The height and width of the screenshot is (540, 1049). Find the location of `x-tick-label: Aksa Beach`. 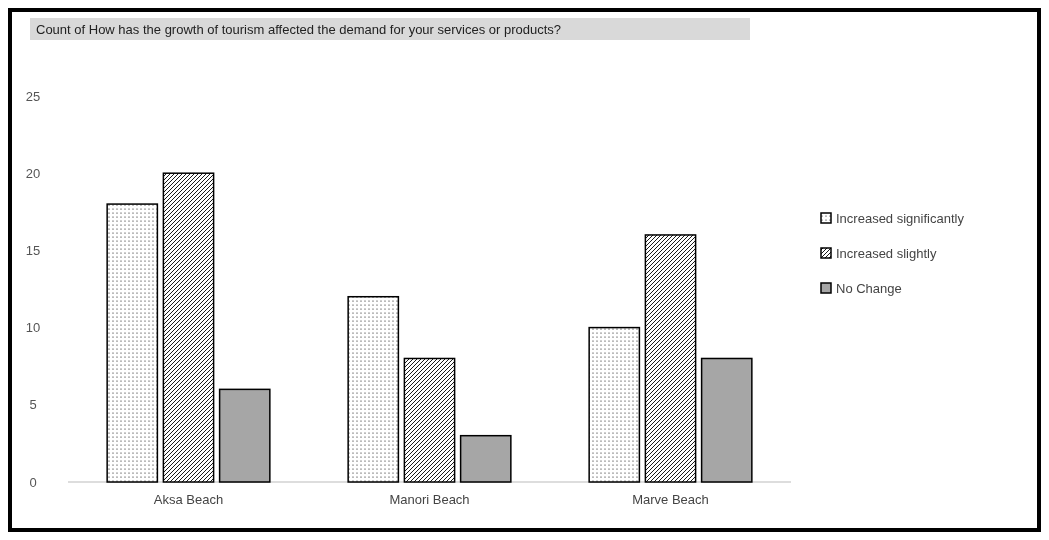

x-tick-label: Aksa Beach is located at coordinates (188, 499).